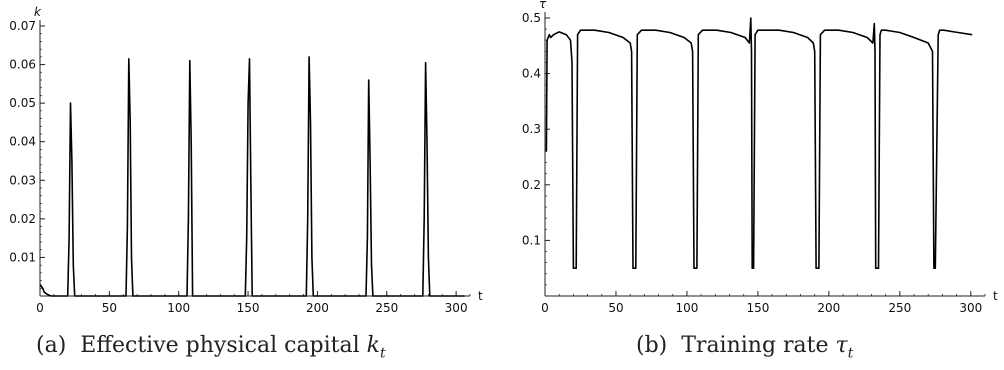 The image size is (1004, 370). Describe the element at coordinates (531, 74) in the screenshot. I see `chart-b-y-tick-label: 0.4` at that location.